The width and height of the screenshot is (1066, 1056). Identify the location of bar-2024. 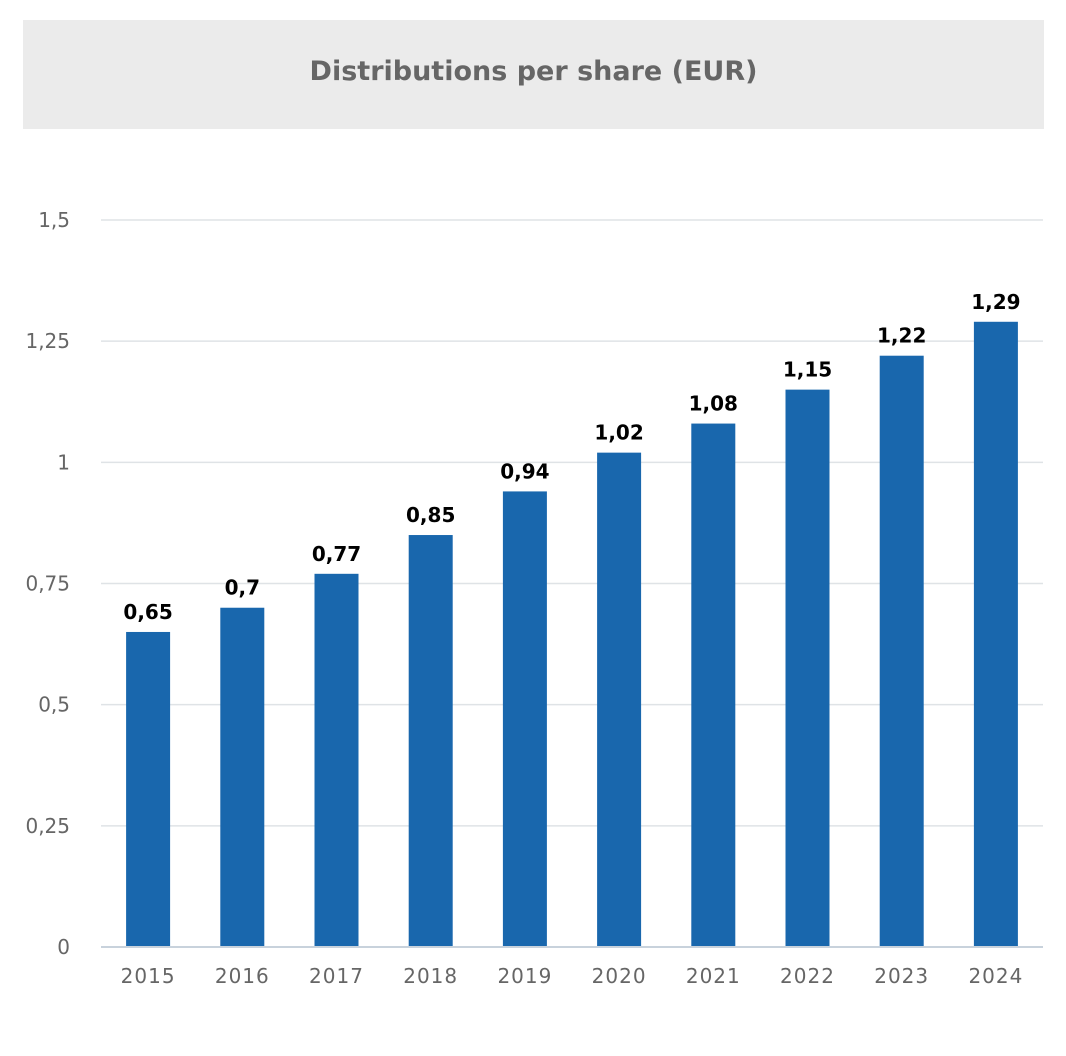
(995, 634).